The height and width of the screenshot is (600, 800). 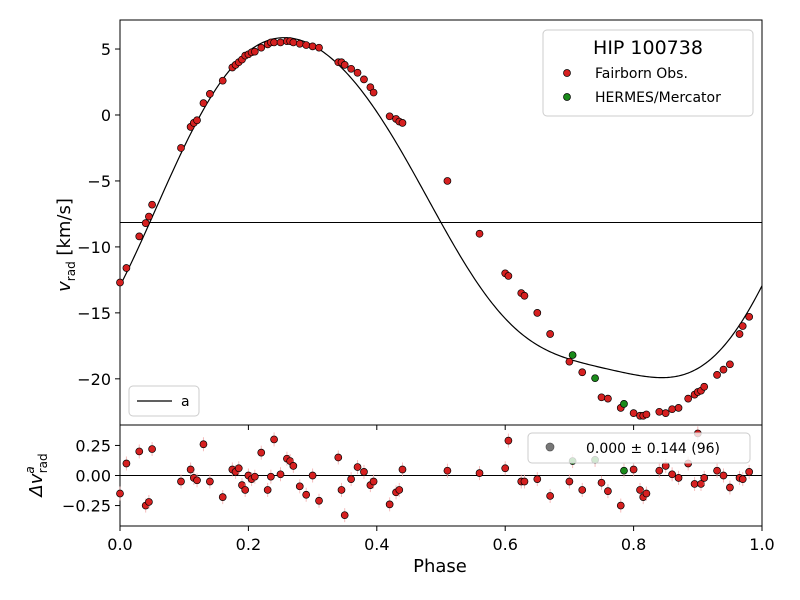 I want to click on residual-y-tick-label: 0.00, so click(x=93, y=476).